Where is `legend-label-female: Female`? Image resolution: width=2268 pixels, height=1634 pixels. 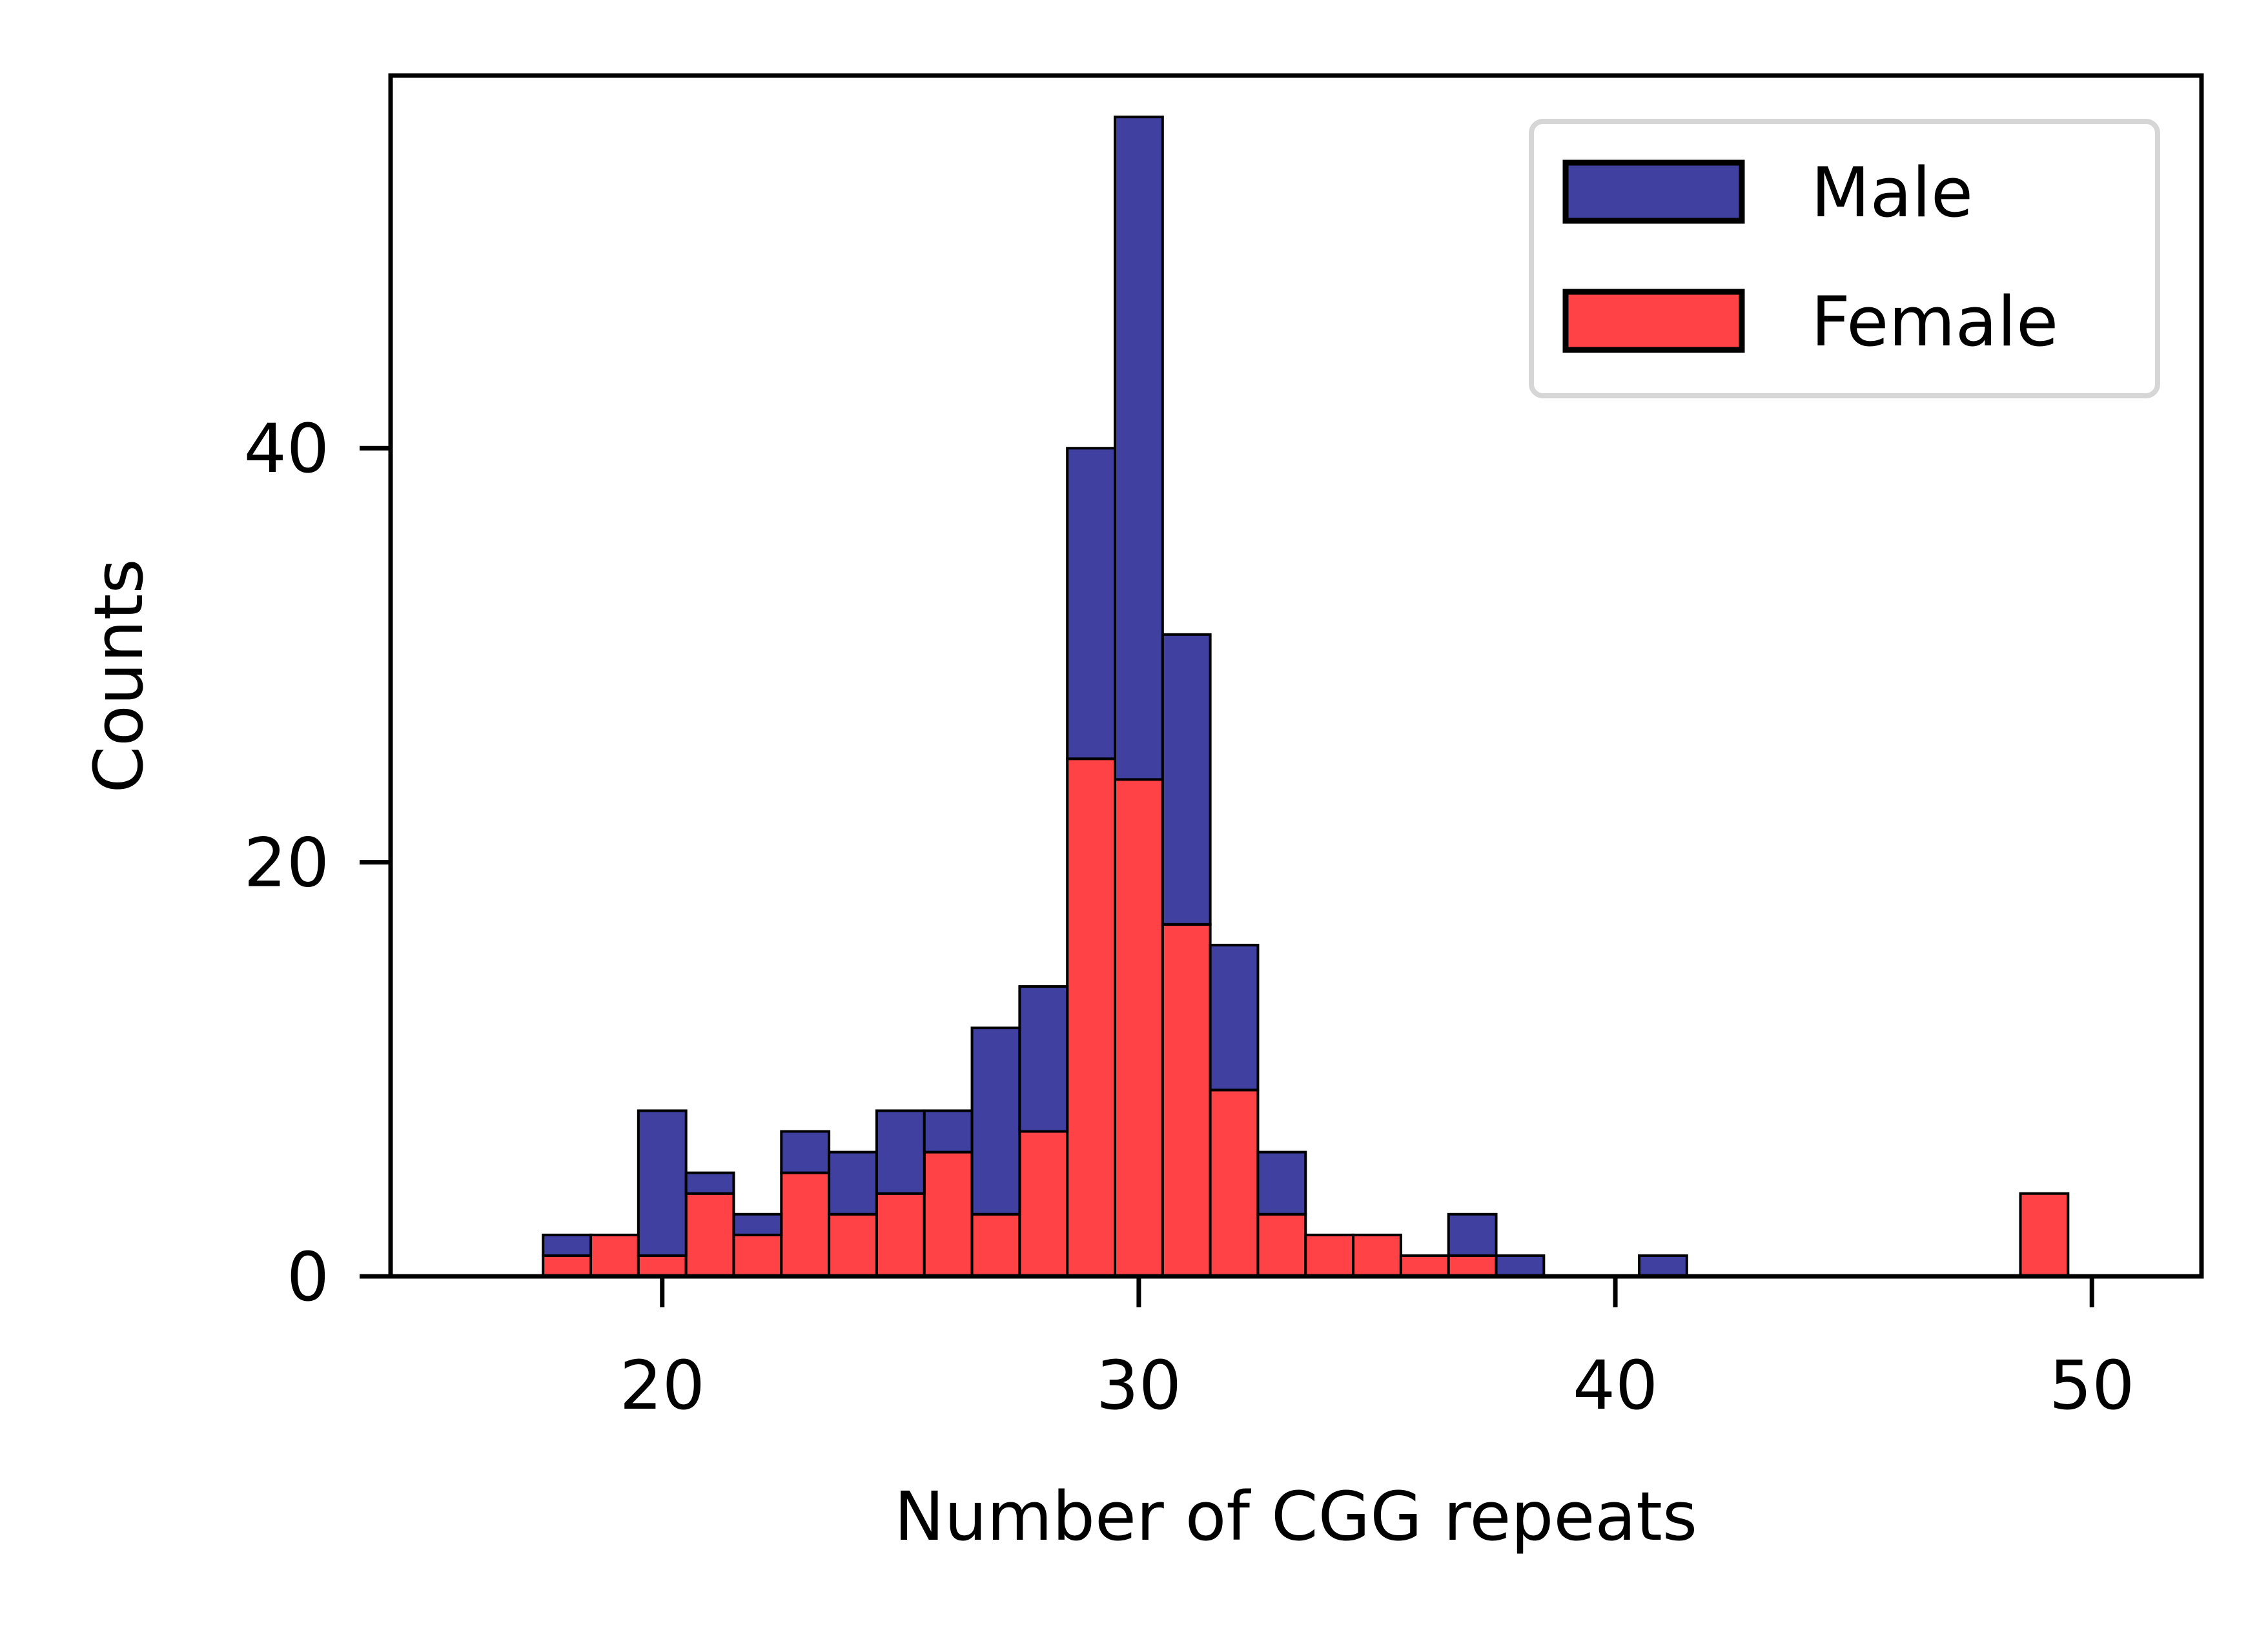 legend-label-female: Female is located at coordinates (1934, 322).